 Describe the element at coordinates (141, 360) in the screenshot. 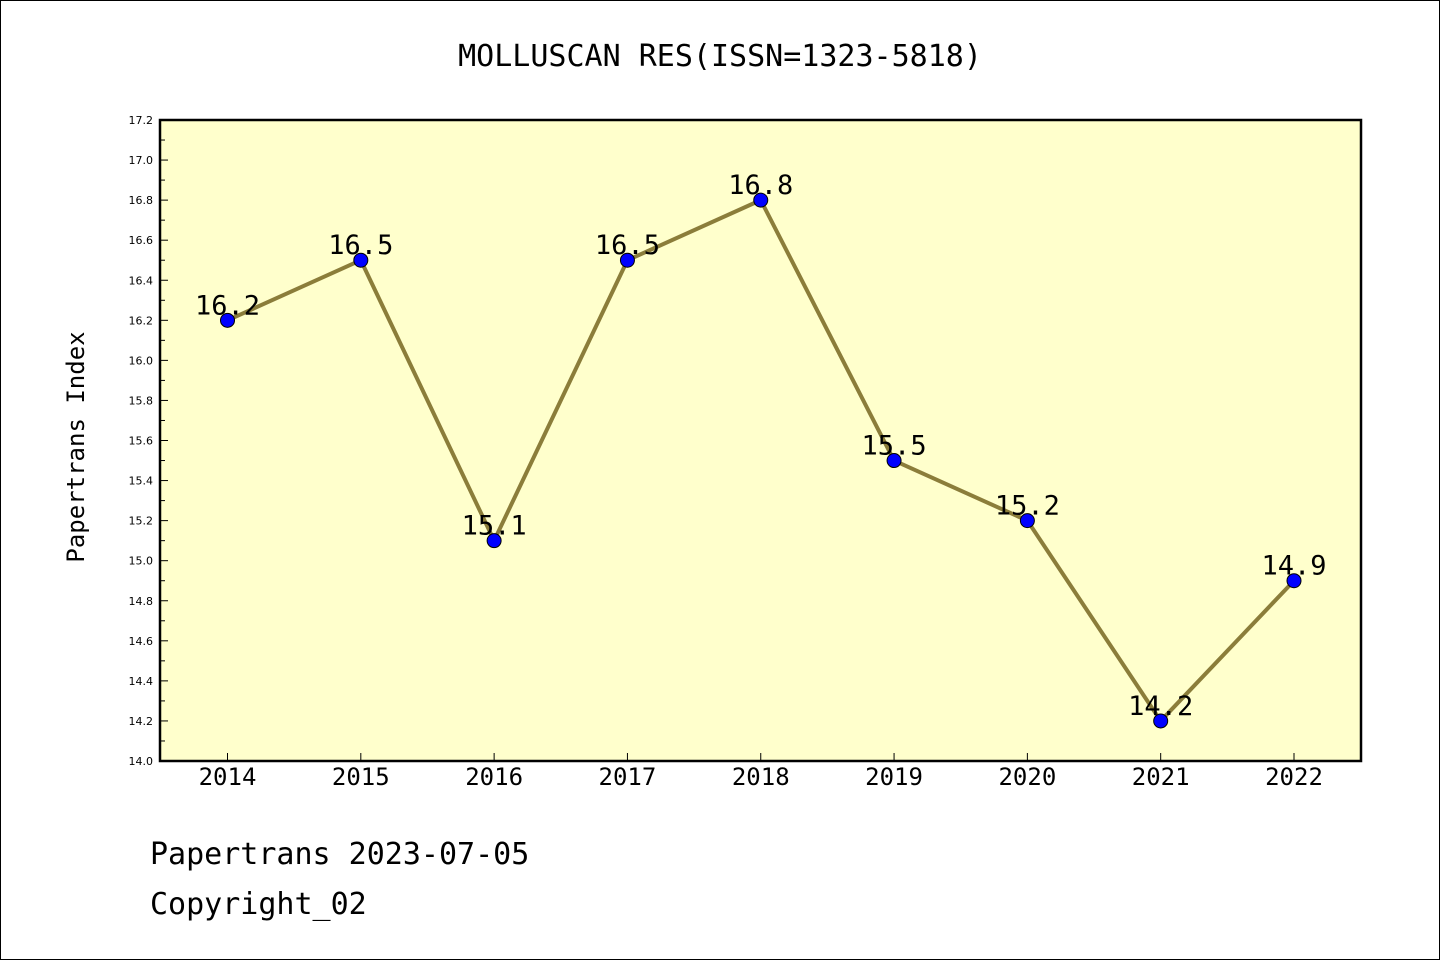

I see `y-tick-label: 16.0` at that location.